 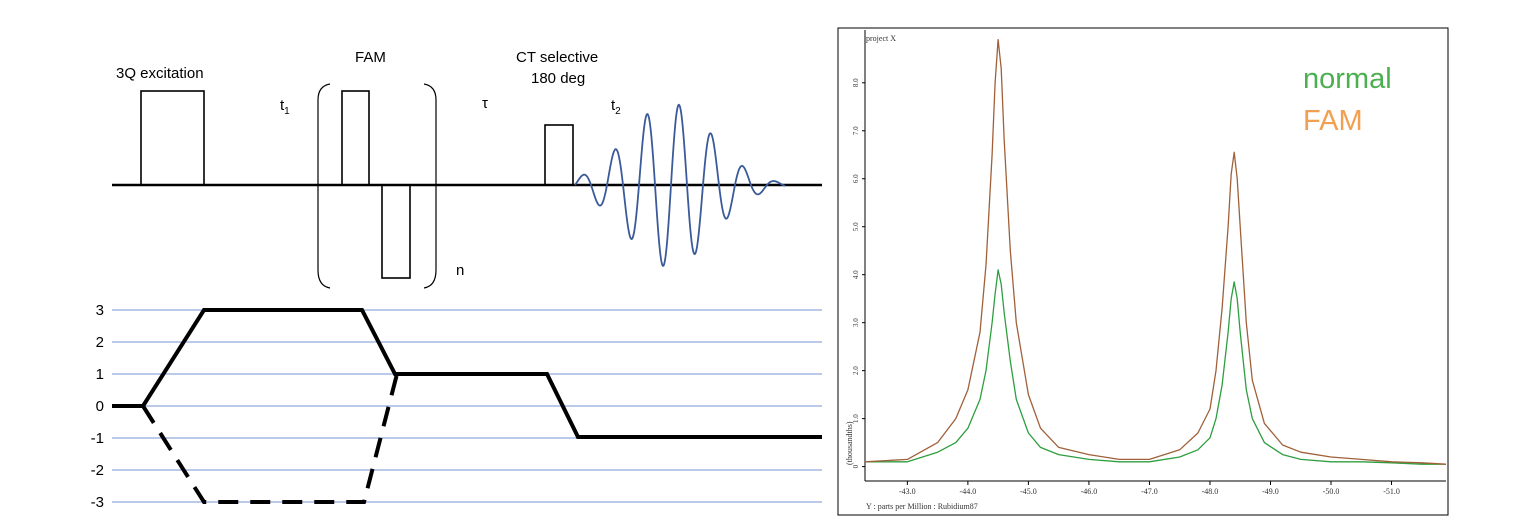 I want to click on y-tick-label: 7.0, so click(x=856, y=130).